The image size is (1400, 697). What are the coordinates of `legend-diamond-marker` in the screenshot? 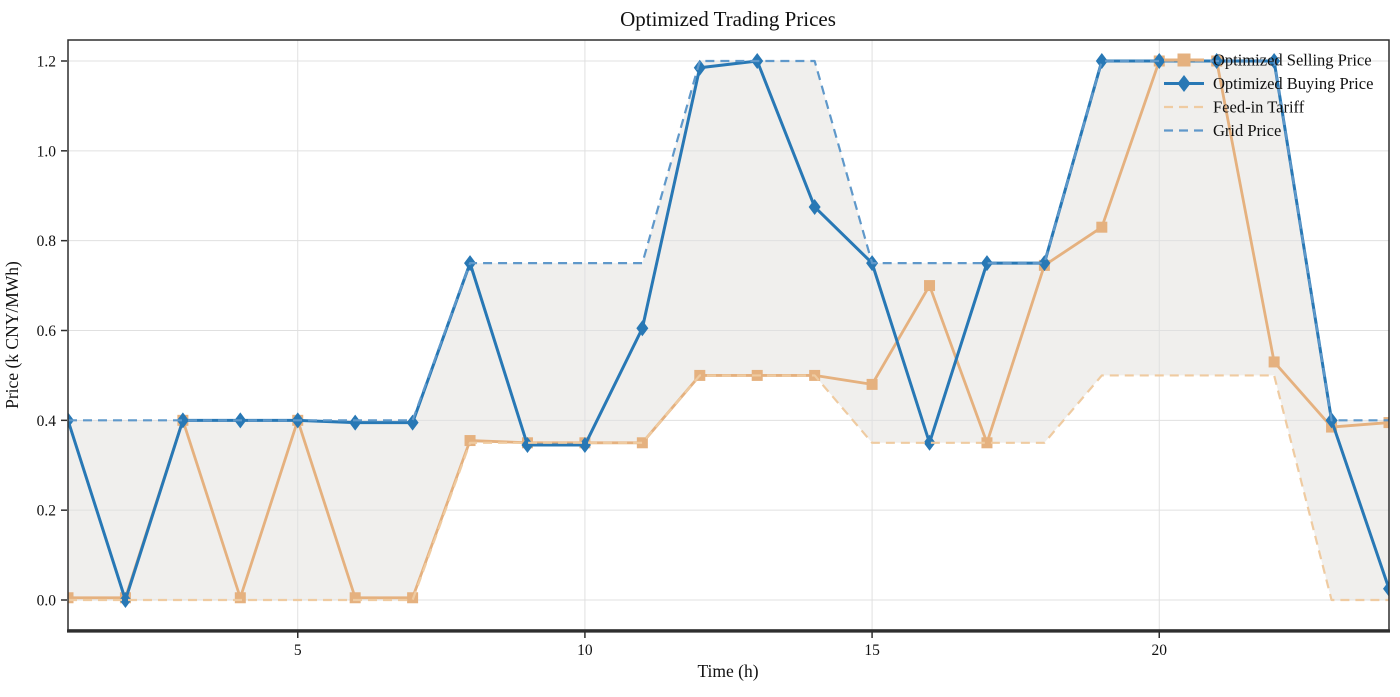 It's located at (1184, 83).